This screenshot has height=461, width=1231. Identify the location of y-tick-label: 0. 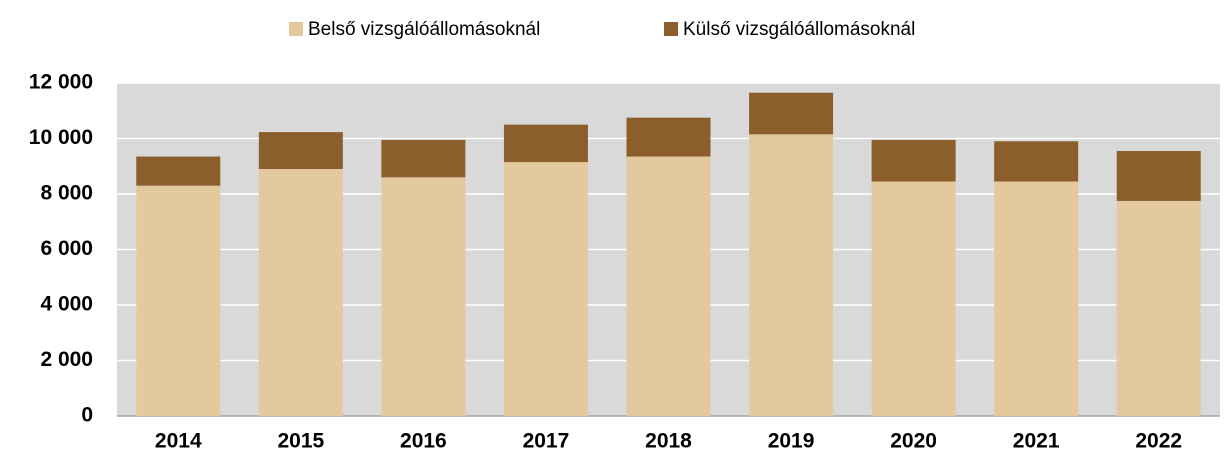
(87, 415).